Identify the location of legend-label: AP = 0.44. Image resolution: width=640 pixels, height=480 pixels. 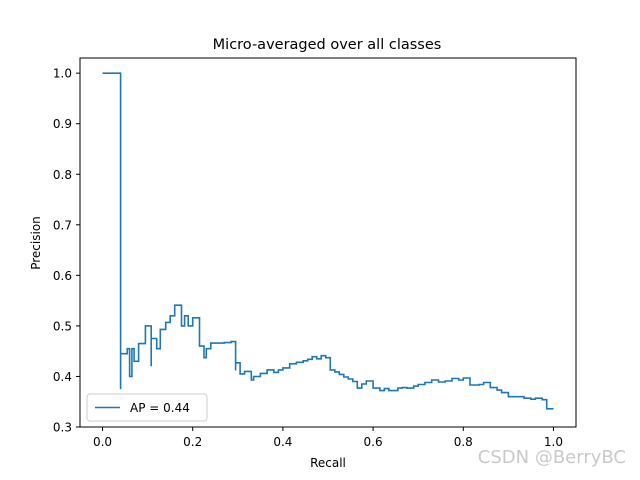
(160, 408).